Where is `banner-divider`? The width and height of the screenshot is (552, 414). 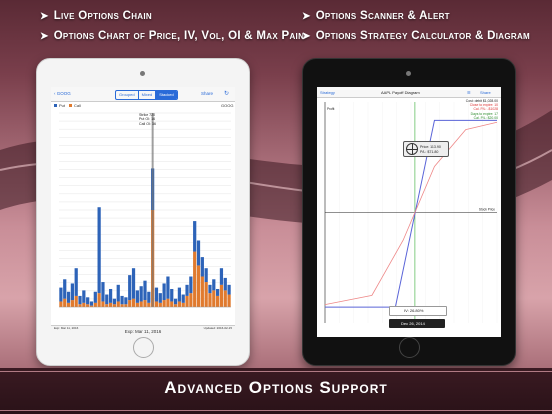 banner-divider is located at coordinates (276, 410).